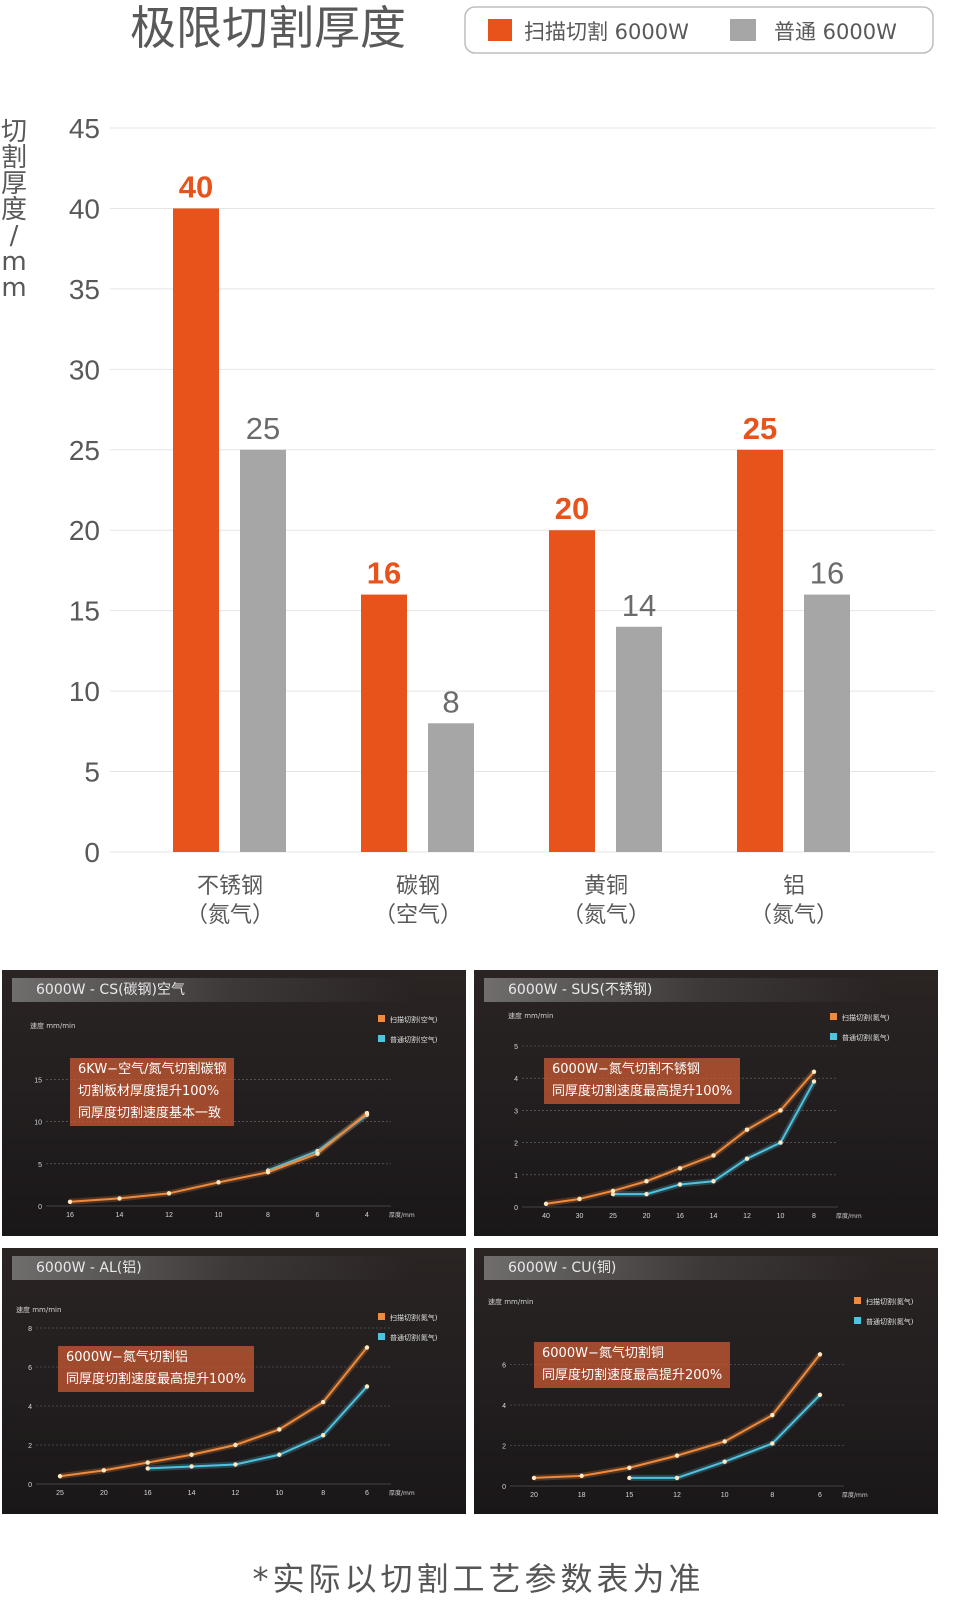 The height and width of the screenshot is (1600, 957). Describe the element at coordinates (603, 1353) in the screenshot. I see `cu-callout-line: 6000W−氮气切割铜` at that location.